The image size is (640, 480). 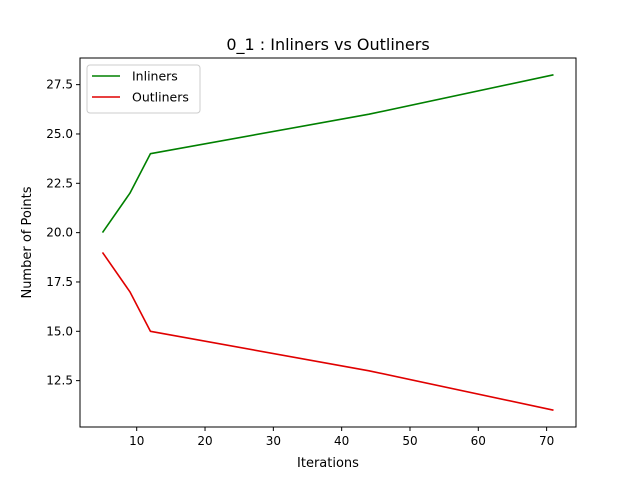 I want to click on x-axis-label: Iterations, so click(x=328, y=463).